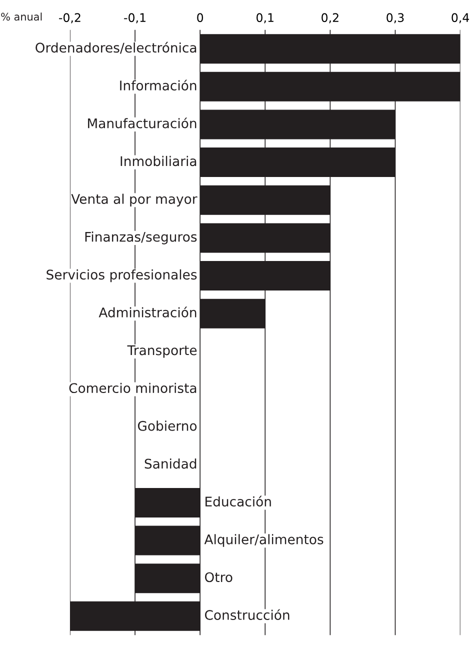  I want to click on y-tick-label: Servicios profesionales, so click(121, 275).